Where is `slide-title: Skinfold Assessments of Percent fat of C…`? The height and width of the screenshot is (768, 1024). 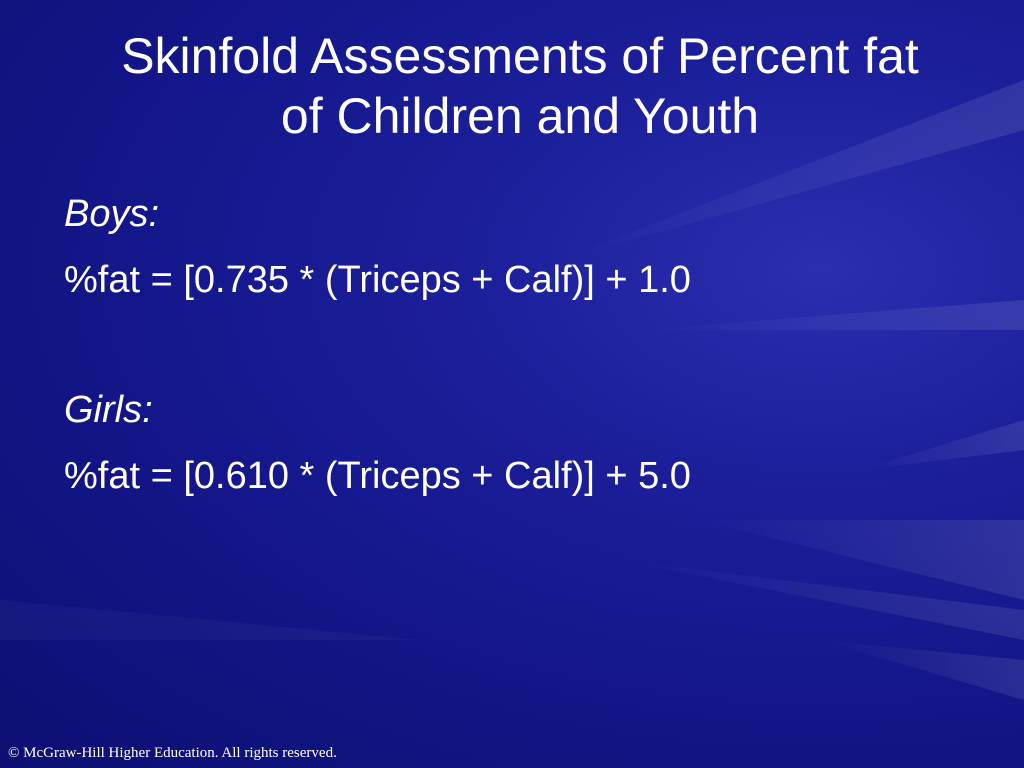 slide-title: Skinfold Assessments of Percent fat of C… is located at coordinates (520, 86).